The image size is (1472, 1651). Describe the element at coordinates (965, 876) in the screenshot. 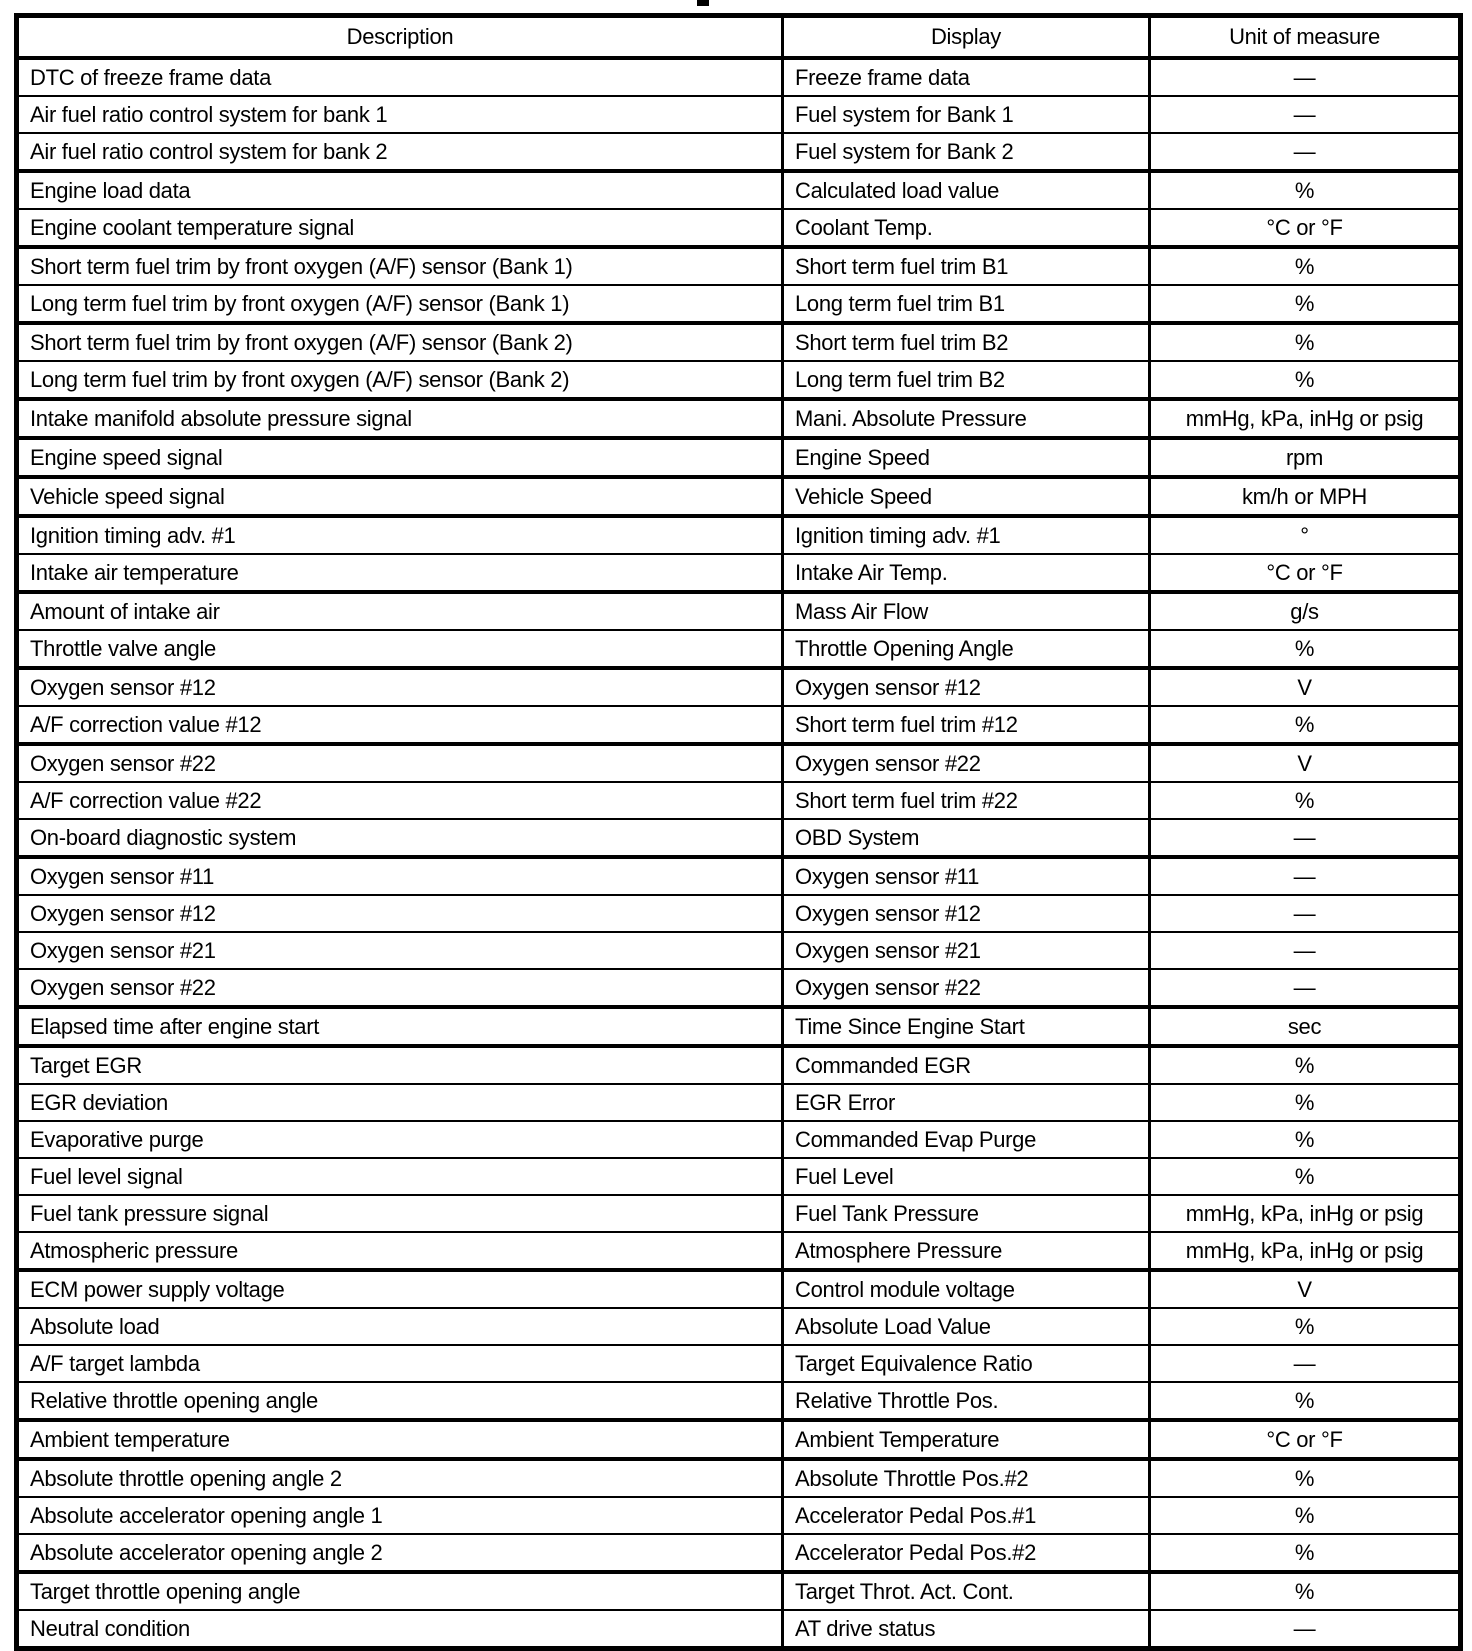

I see `cell-display: Oxygen sensor #11` at that location.